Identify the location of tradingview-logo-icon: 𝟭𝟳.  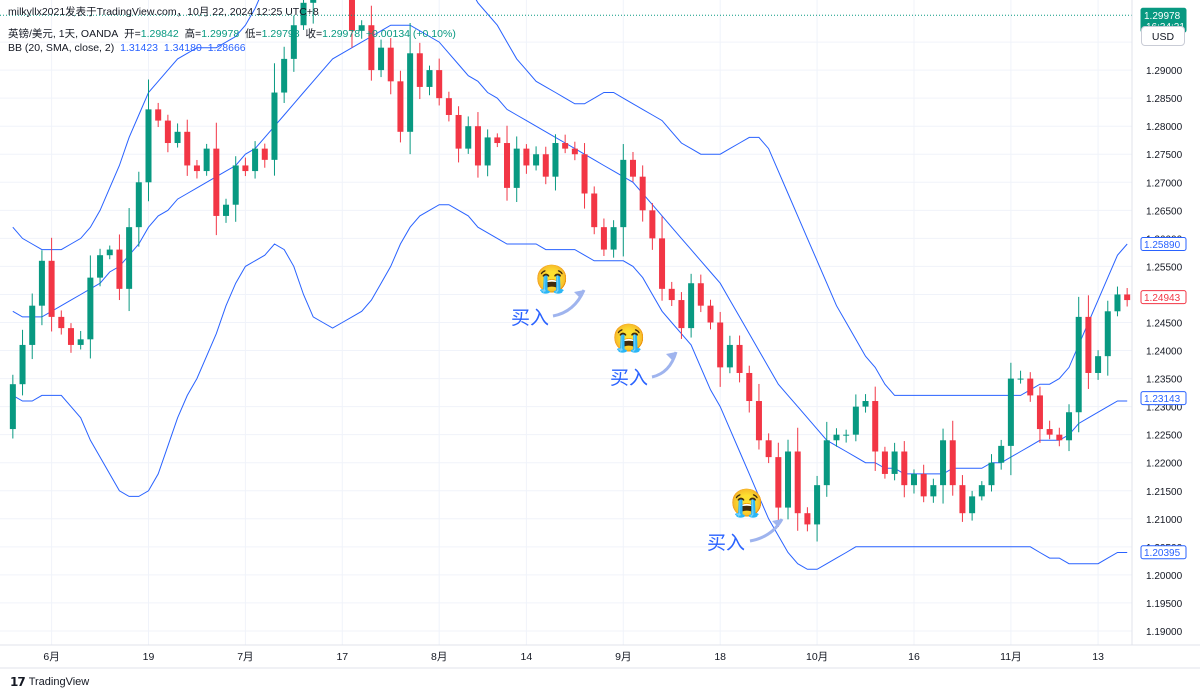
(18, 682).